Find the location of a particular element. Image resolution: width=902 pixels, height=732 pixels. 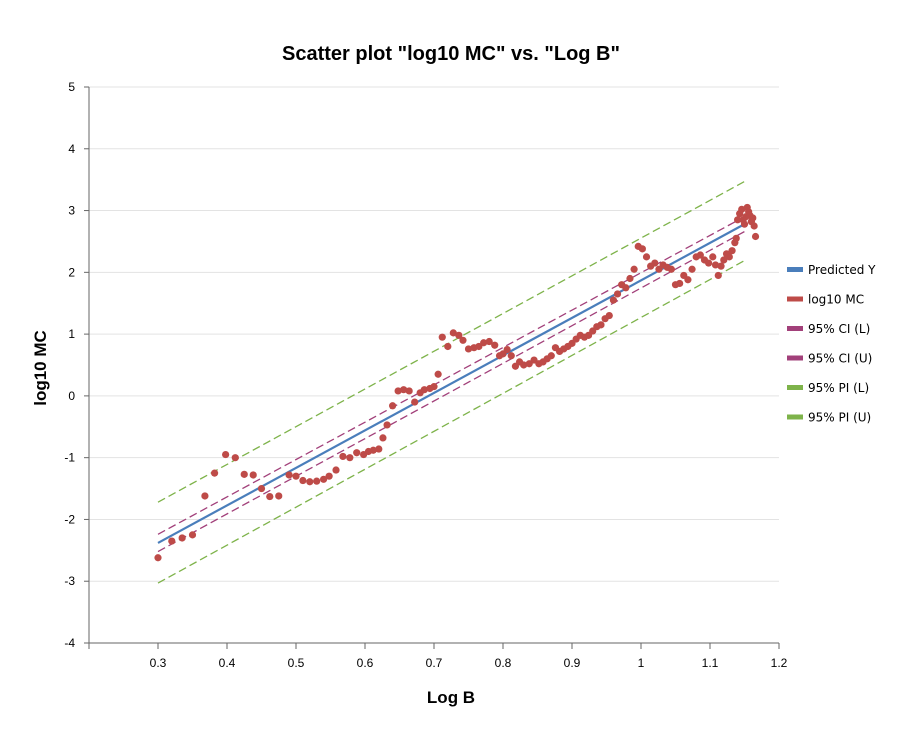

y-tick-labels: 5 4 3 2 1 0 -1 -2 -3 -4 is located at coordinates (69, 365).